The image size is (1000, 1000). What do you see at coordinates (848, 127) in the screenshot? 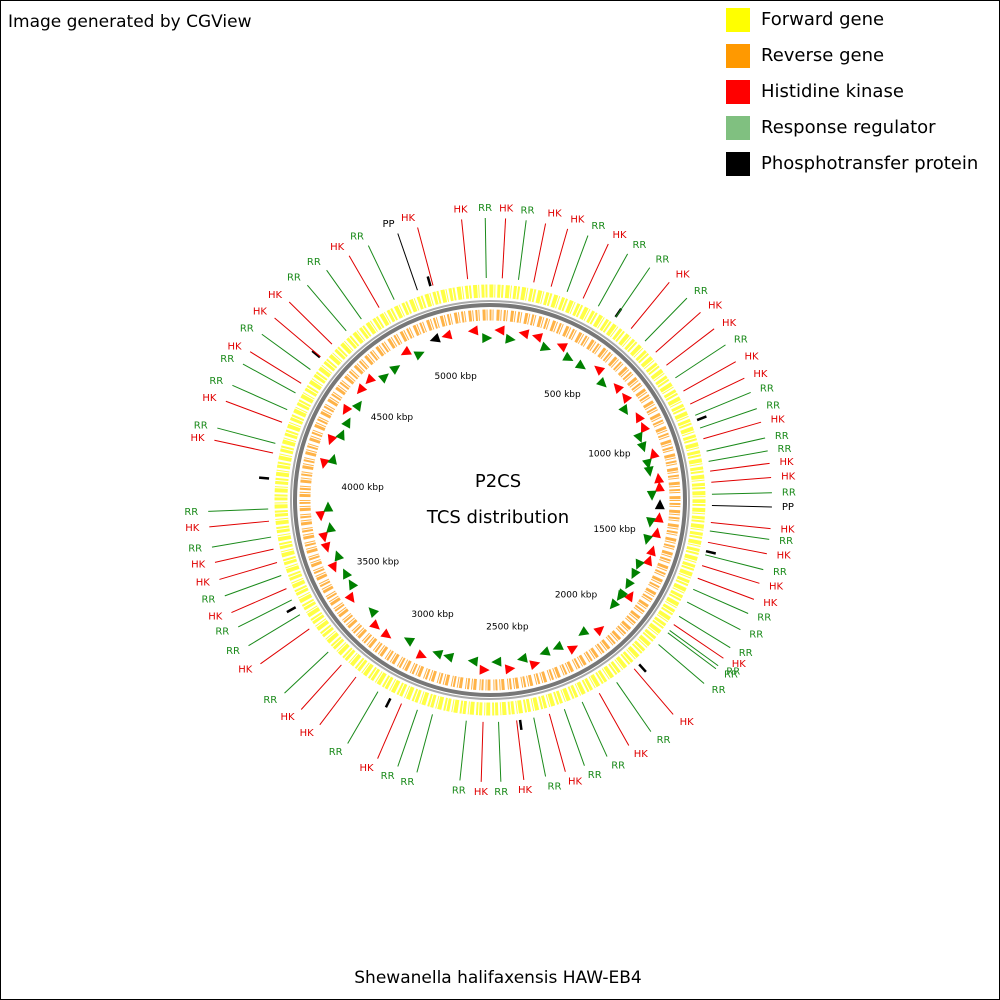
I see `legend-label: Response regulator` at bounding box center [848, 127].